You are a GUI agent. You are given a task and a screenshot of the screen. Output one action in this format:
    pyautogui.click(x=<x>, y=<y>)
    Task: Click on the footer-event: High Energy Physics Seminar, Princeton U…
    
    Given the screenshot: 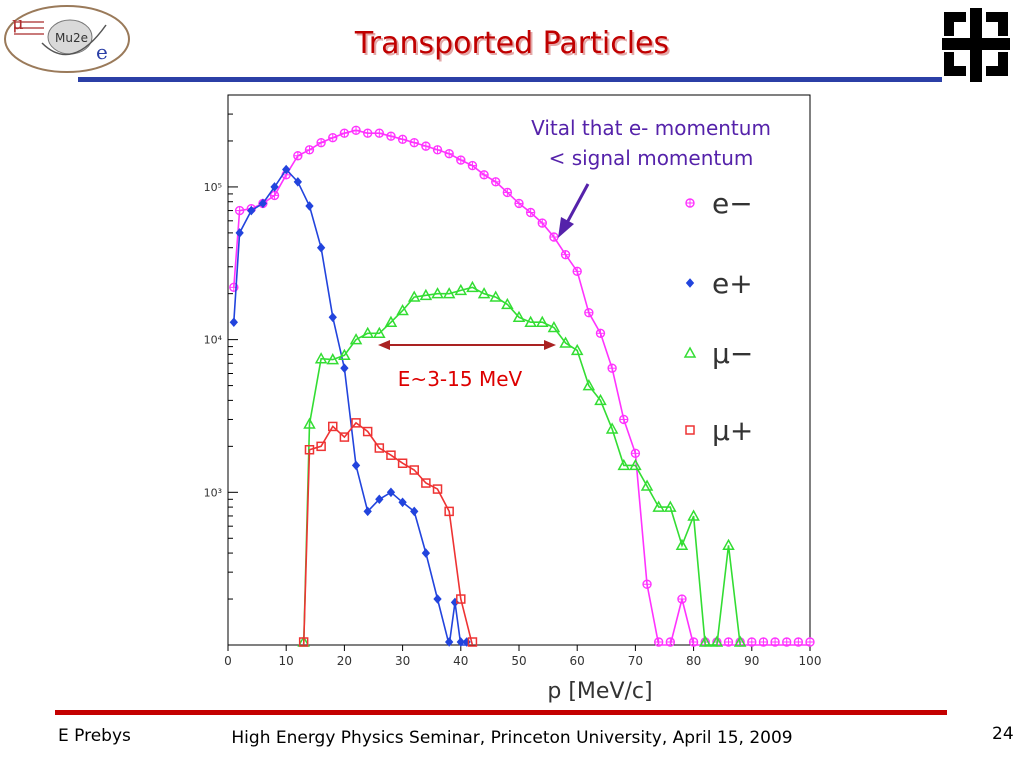 What is the action you would take?
    pyautogui.click(x=512, y=738)
    